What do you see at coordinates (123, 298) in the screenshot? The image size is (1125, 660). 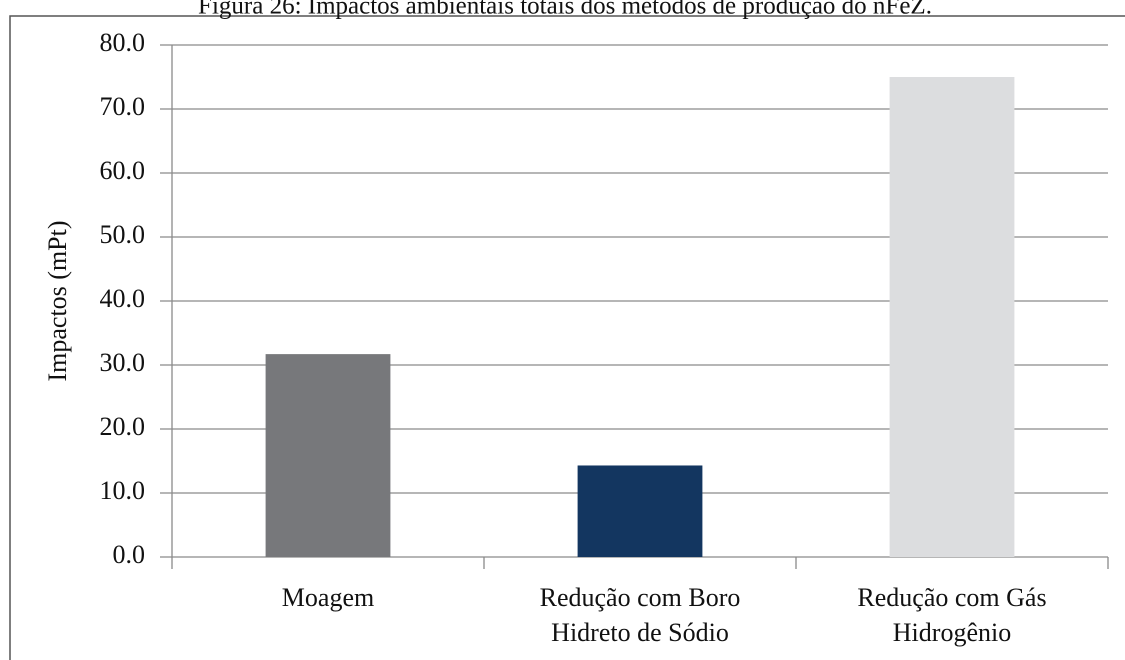 I see `y-tick-label: 40.0` at bounding box center [123, 298].